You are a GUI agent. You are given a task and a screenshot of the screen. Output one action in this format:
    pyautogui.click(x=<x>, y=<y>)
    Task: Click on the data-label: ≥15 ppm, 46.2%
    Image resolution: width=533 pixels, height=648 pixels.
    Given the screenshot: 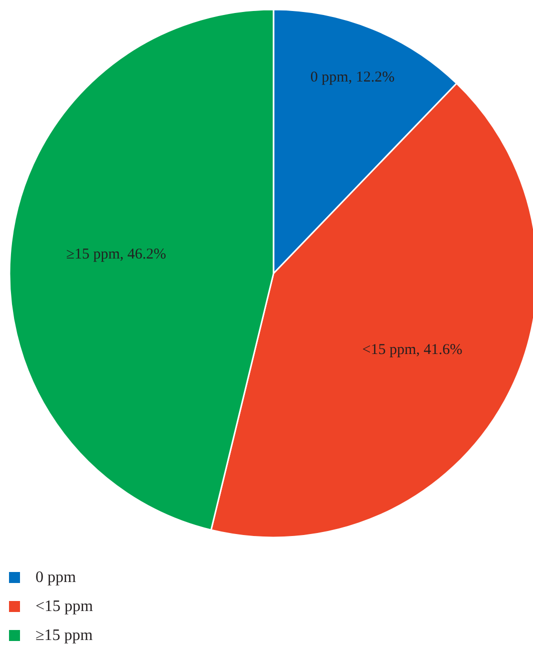 What is the action you would take?
    pyautogui.click(x=116, y=254)
    